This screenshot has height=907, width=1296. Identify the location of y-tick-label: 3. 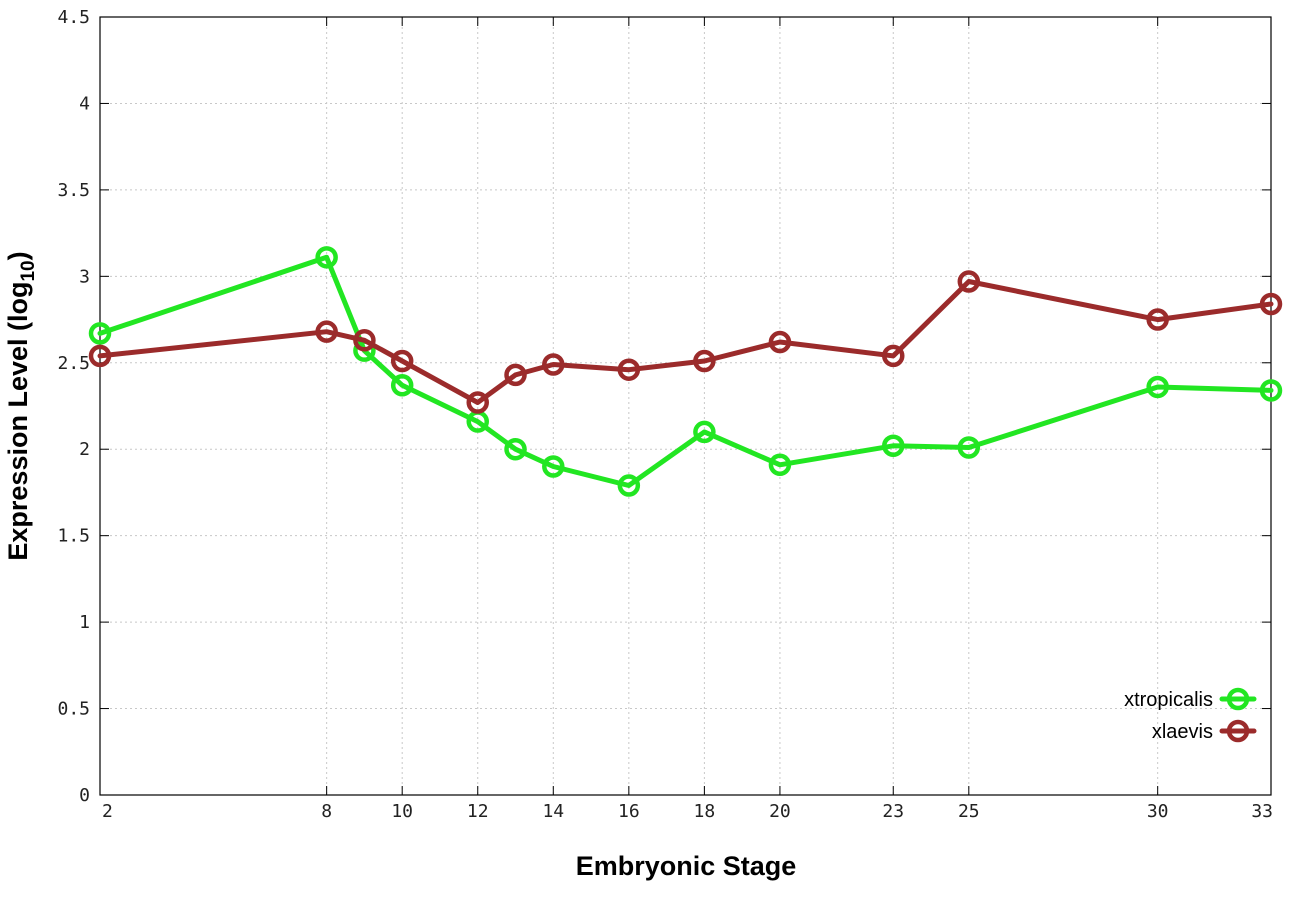
(84, 276).